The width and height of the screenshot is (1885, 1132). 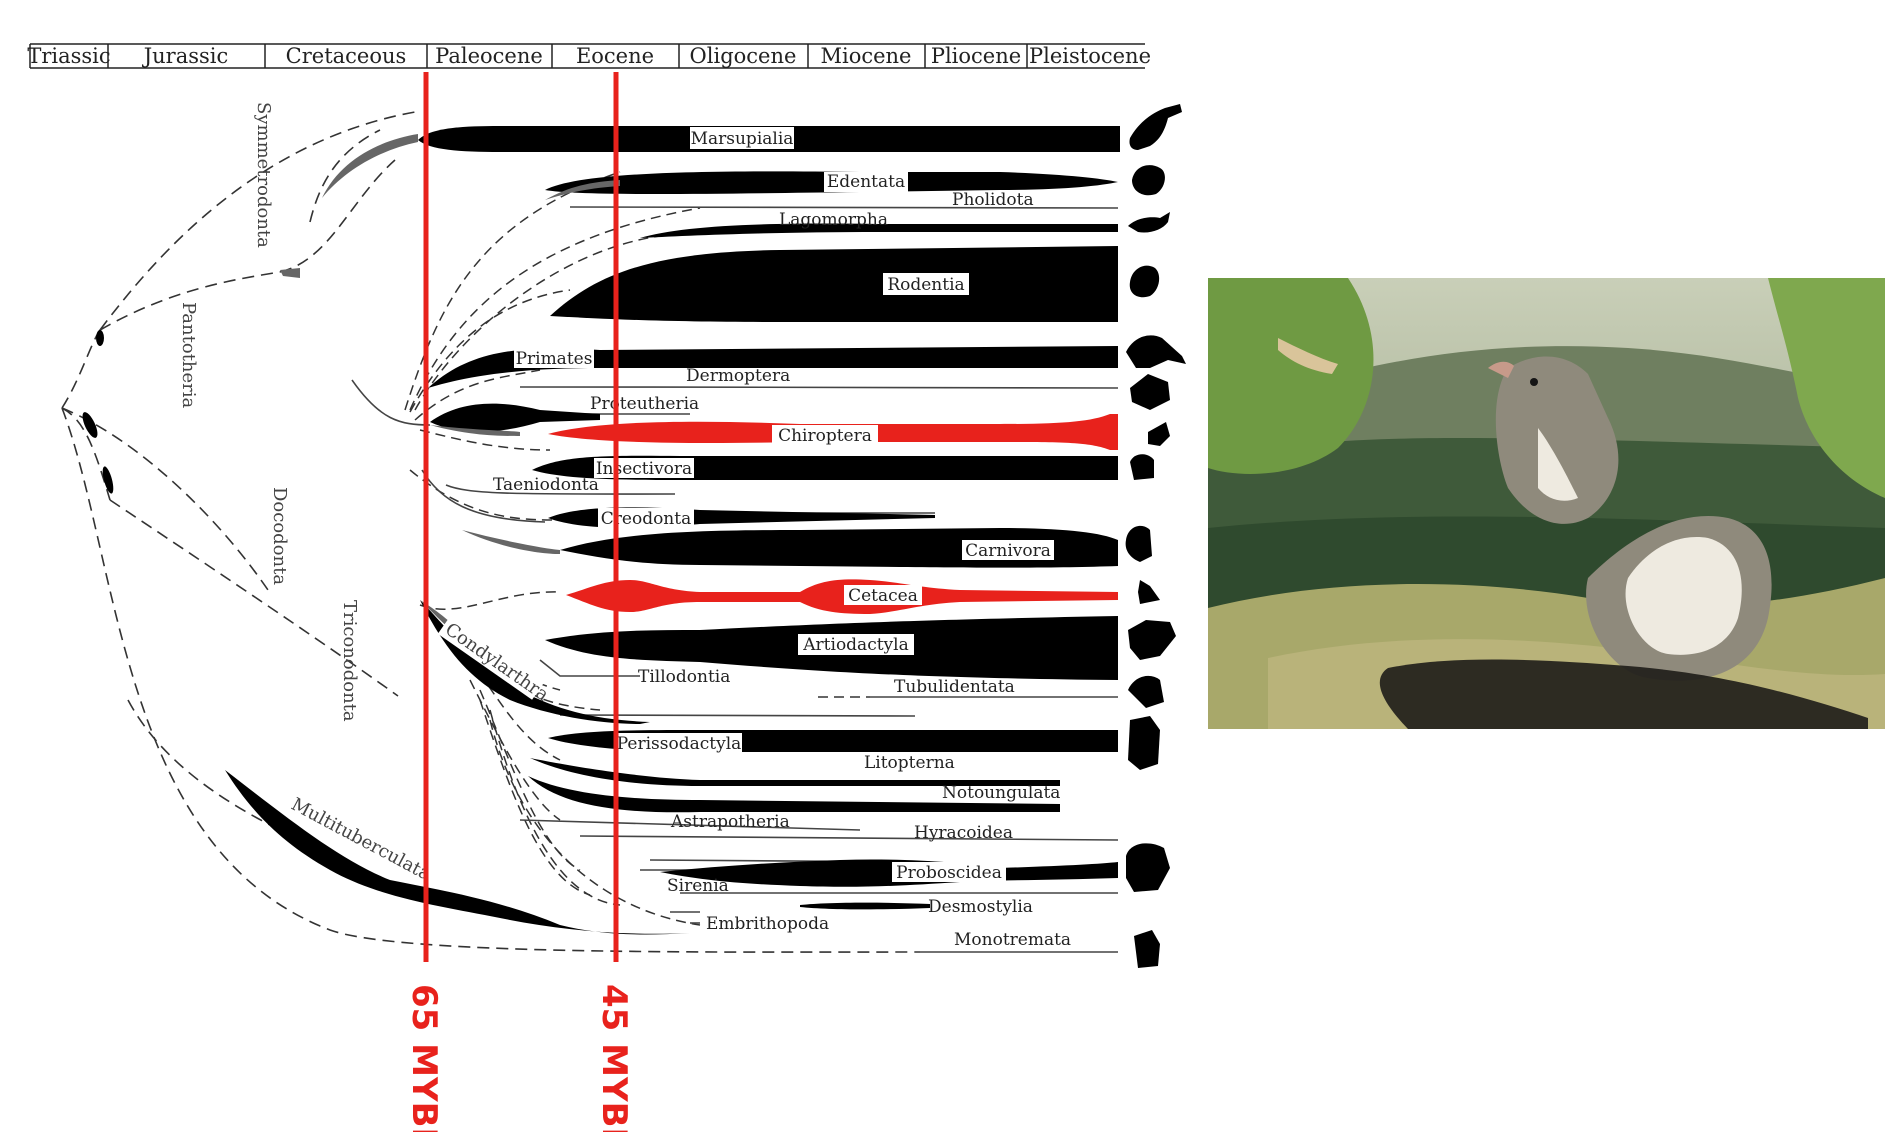 What do you see at coordinates (1149, 222) in the screenshot?
I see `hare-icon` at bounding box center [1149, 222].